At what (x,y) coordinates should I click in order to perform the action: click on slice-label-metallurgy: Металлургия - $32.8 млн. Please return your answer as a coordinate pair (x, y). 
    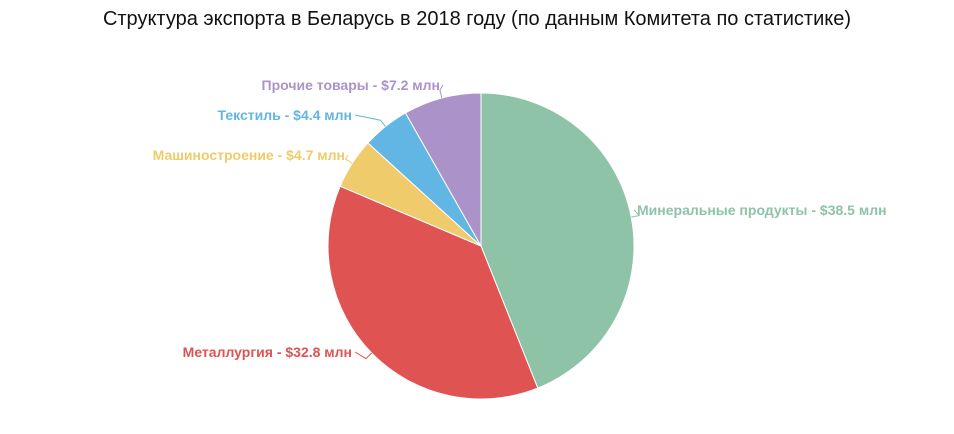
    Looking at the image, I should click on (267, 352).